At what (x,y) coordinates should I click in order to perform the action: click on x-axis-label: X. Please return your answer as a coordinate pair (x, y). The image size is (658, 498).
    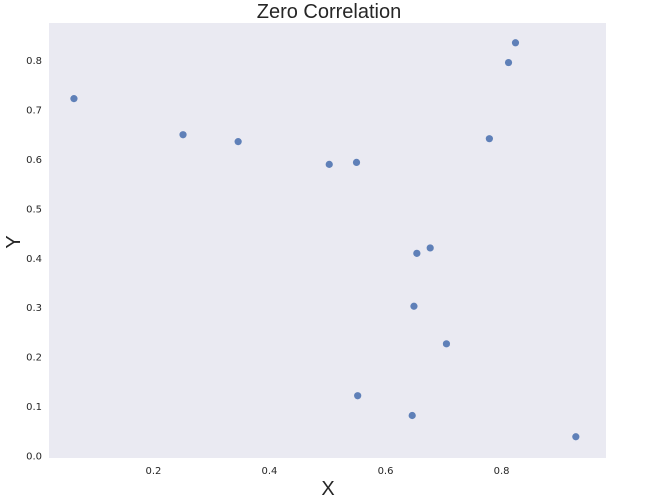
    Looking at the image, I should click on (327, 488).